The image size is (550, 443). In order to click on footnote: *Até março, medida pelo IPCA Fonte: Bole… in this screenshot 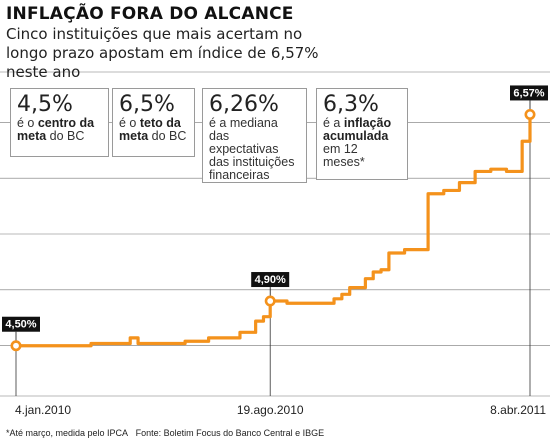, I will do `click(165, 433)`.